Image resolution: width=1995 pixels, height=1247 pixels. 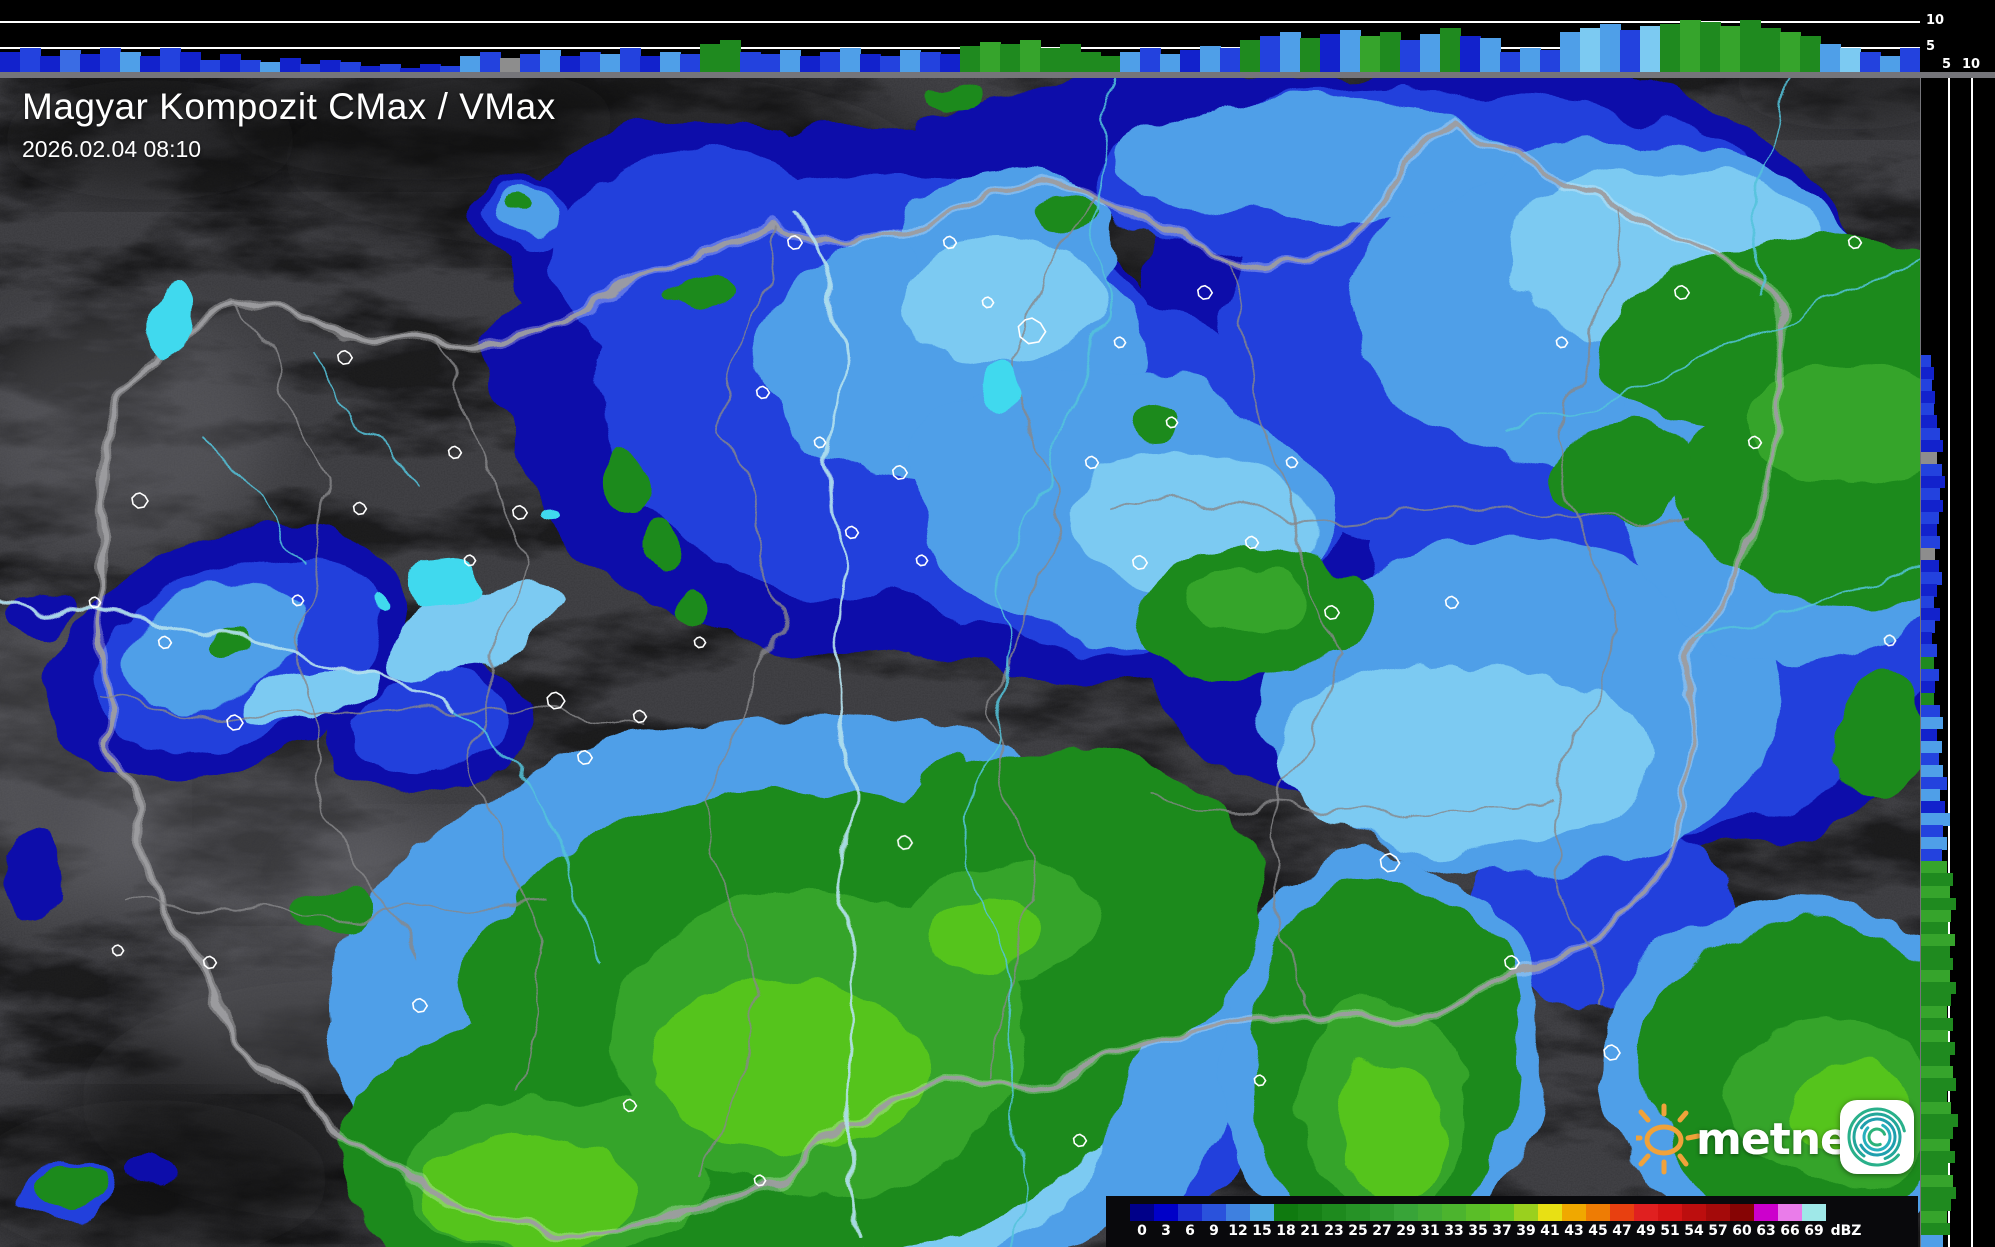 I want to click on legend-value: 39, so click(x=1526, y=1231).